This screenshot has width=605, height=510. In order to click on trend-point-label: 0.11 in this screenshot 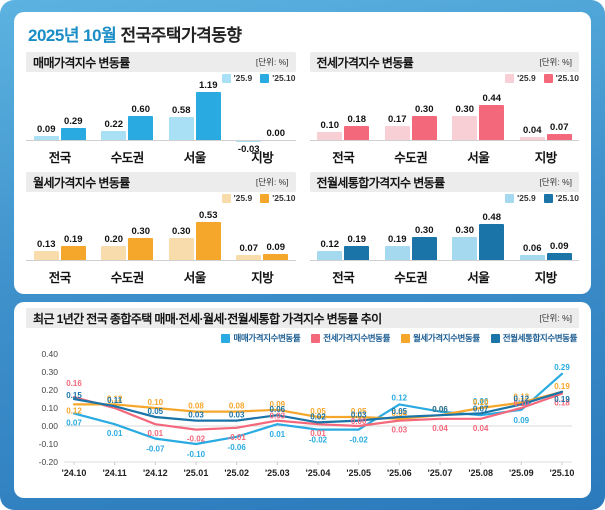, I will do `click(115, 400)`.